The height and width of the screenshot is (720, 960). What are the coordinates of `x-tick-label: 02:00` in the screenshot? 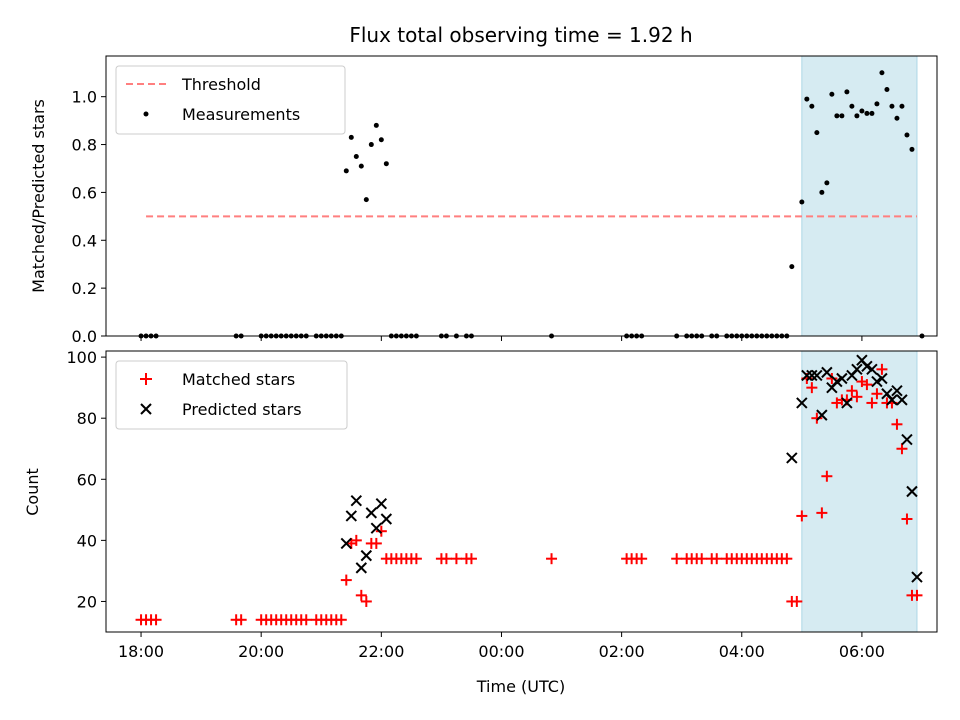 It's located at (622, 651).